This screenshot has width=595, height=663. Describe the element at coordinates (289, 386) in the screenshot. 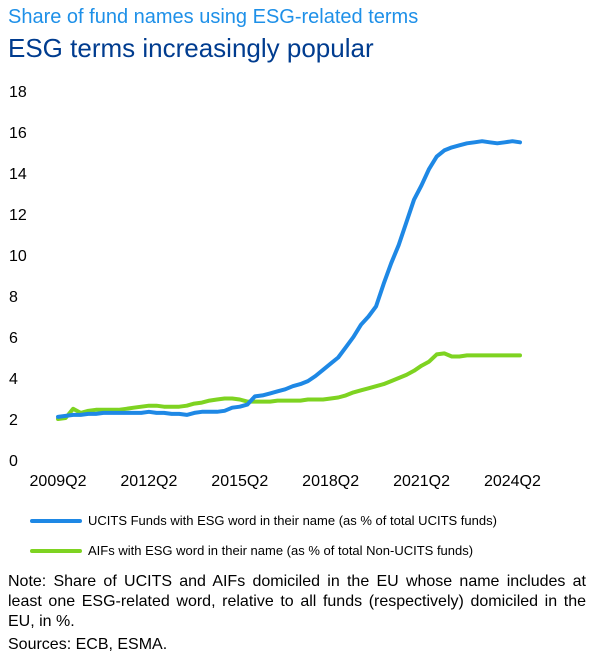

I see `series-line-aifs` at that location.